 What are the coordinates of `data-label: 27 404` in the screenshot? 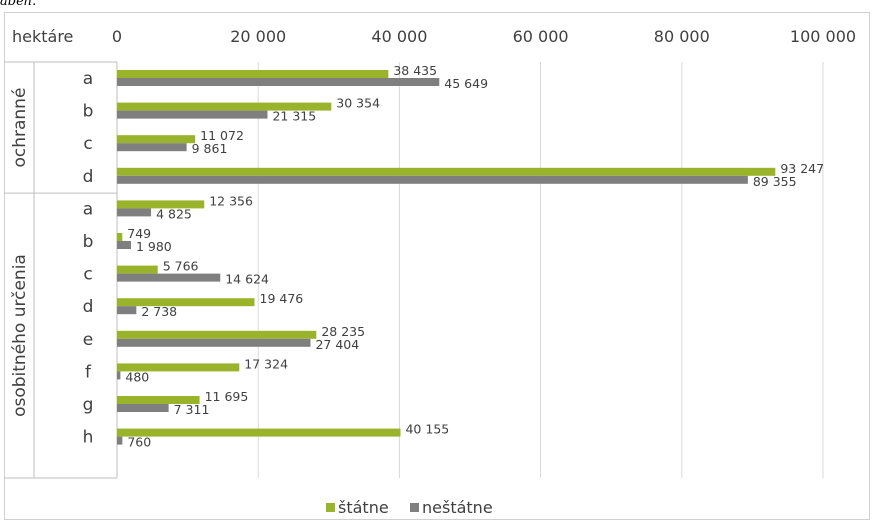 It's located at (337, 344).